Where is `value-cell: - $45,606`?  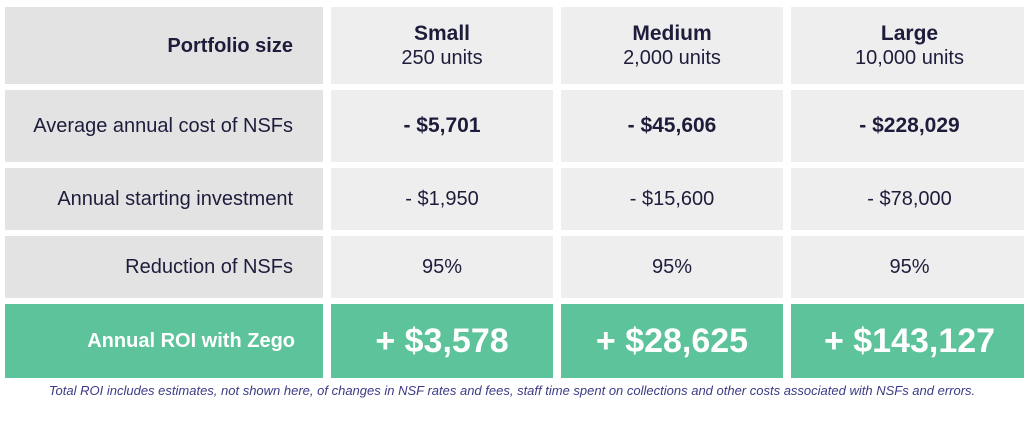
value-cell: - $45,606 is located at coordinates (672, 126).